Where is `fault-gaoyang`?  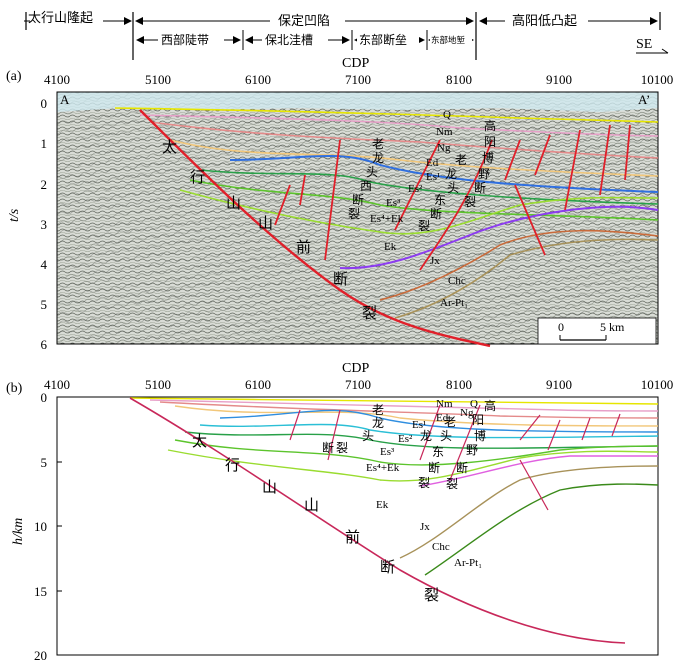
fault-gaoyang is located at coordinates (465, 442).